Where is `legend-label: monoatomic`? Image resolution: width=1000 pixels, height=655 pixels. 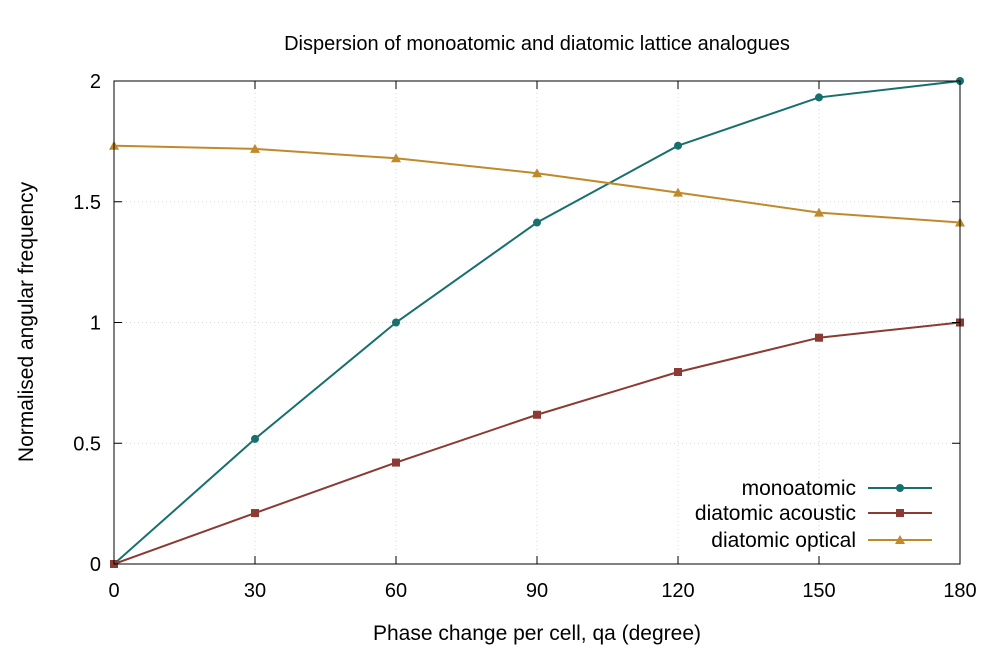 legend-label: monoatomic is located at coordinates (799, 488).